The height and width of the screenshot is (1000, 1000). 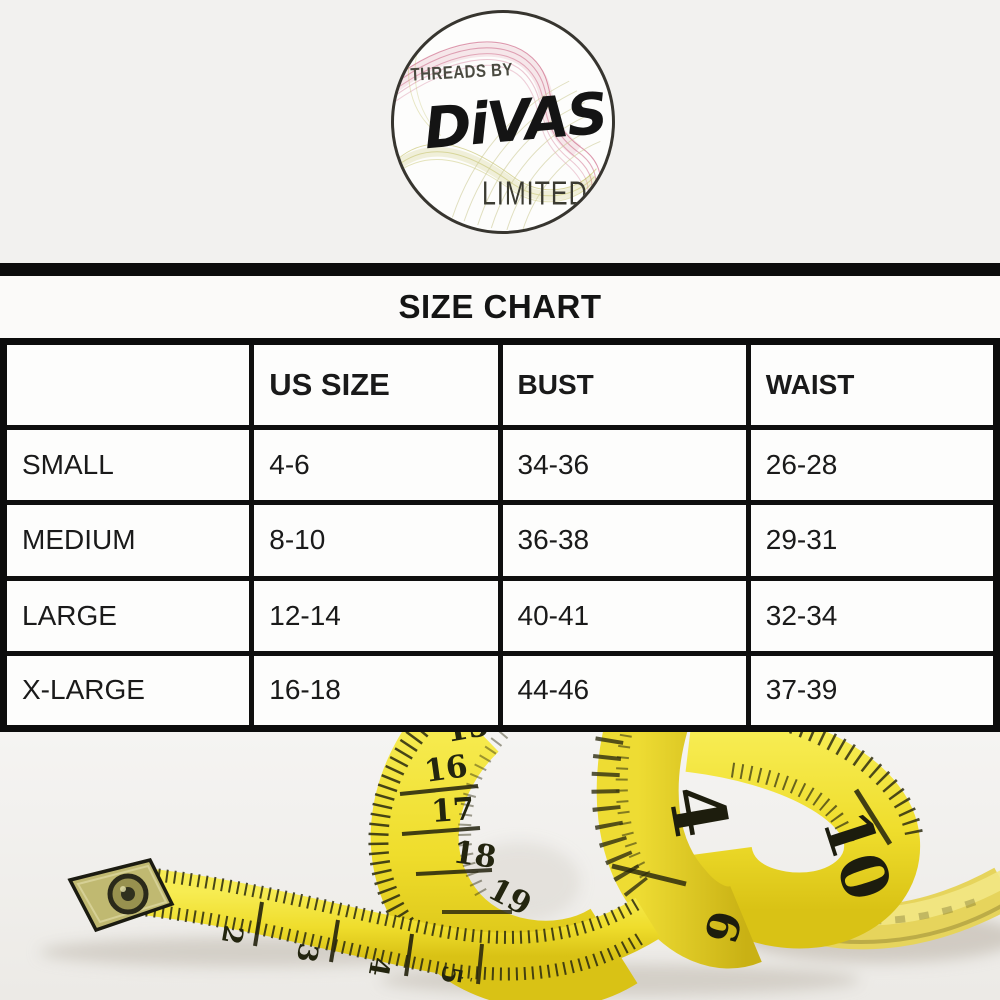 I want to click on tape-number-16: 16, so click(x=446, y=769).